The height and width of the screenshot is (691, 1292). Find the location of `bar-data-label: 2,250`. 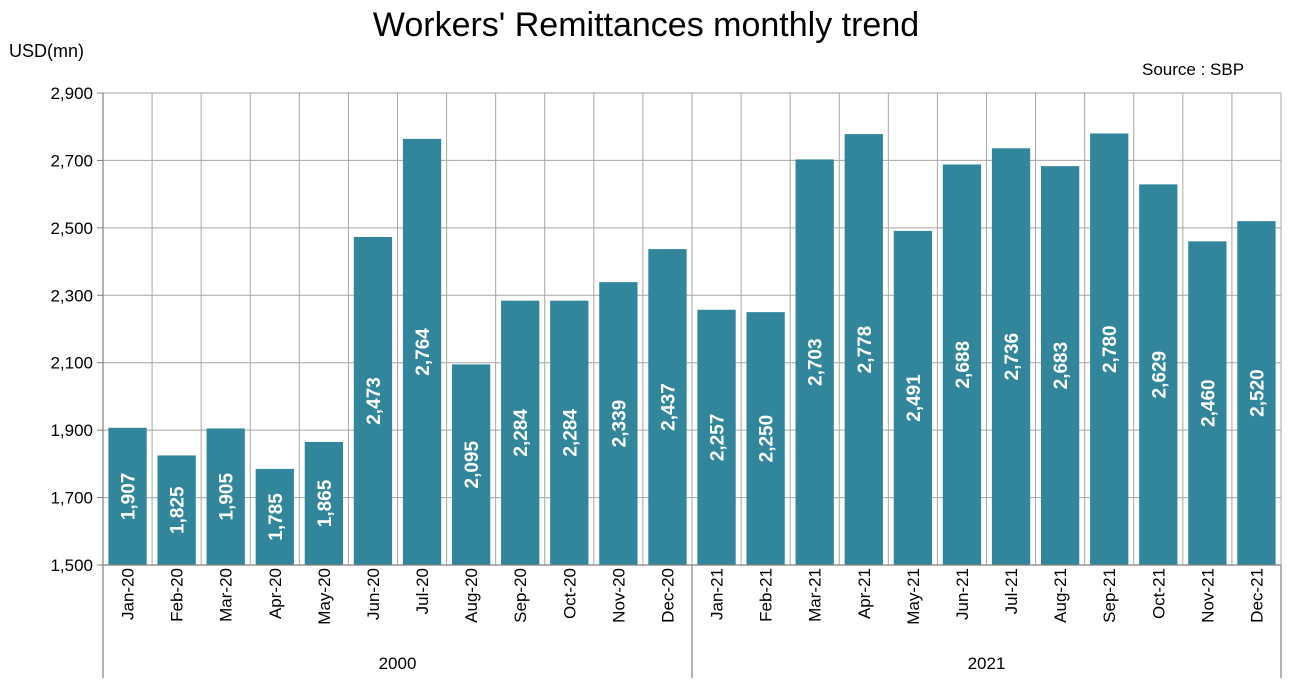

bar-data-label: 2,250 is located at coordinates (767, 439).